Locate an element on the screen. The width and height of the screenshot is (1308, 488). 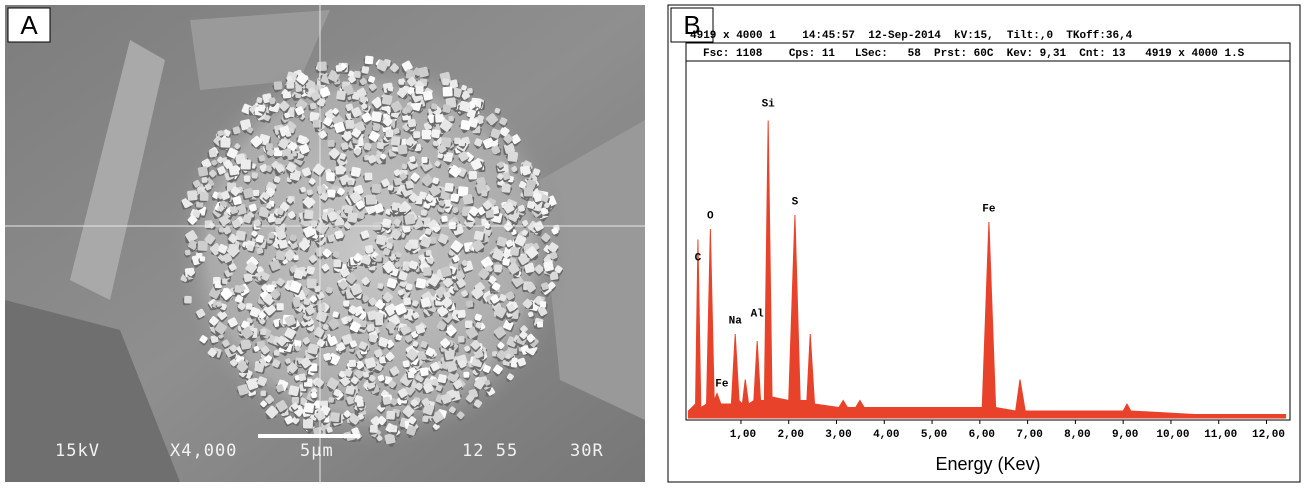
sem-detector: 30R is located at coordinates (587, 451).